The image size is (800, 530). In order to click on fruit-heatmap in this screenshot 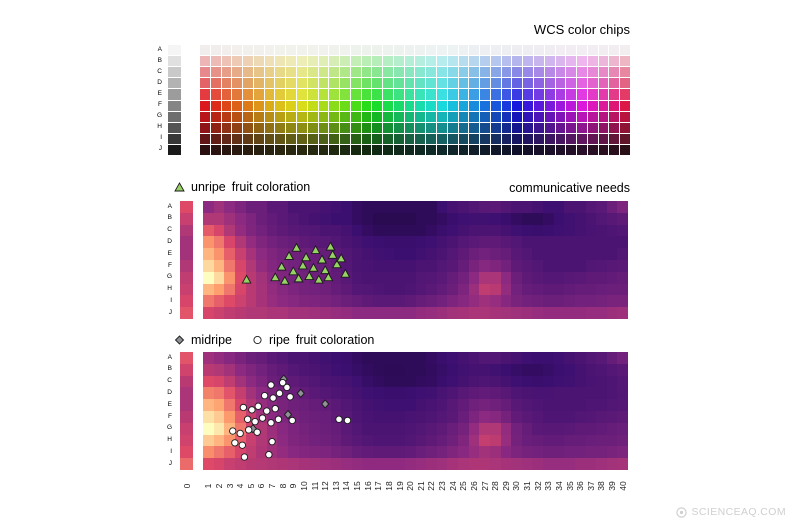, I will do `click(415, 411)`.